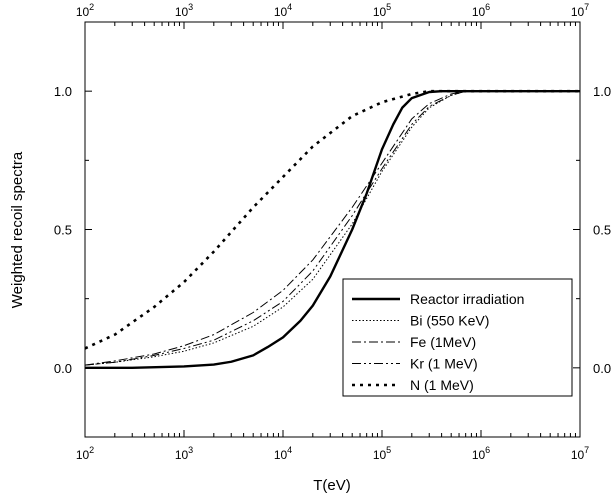 This screenshot has height=495, width=615. Describe the element at coordinates (63, 230) in the screenshot. I see `y-tick-label: 0.5` at that location.